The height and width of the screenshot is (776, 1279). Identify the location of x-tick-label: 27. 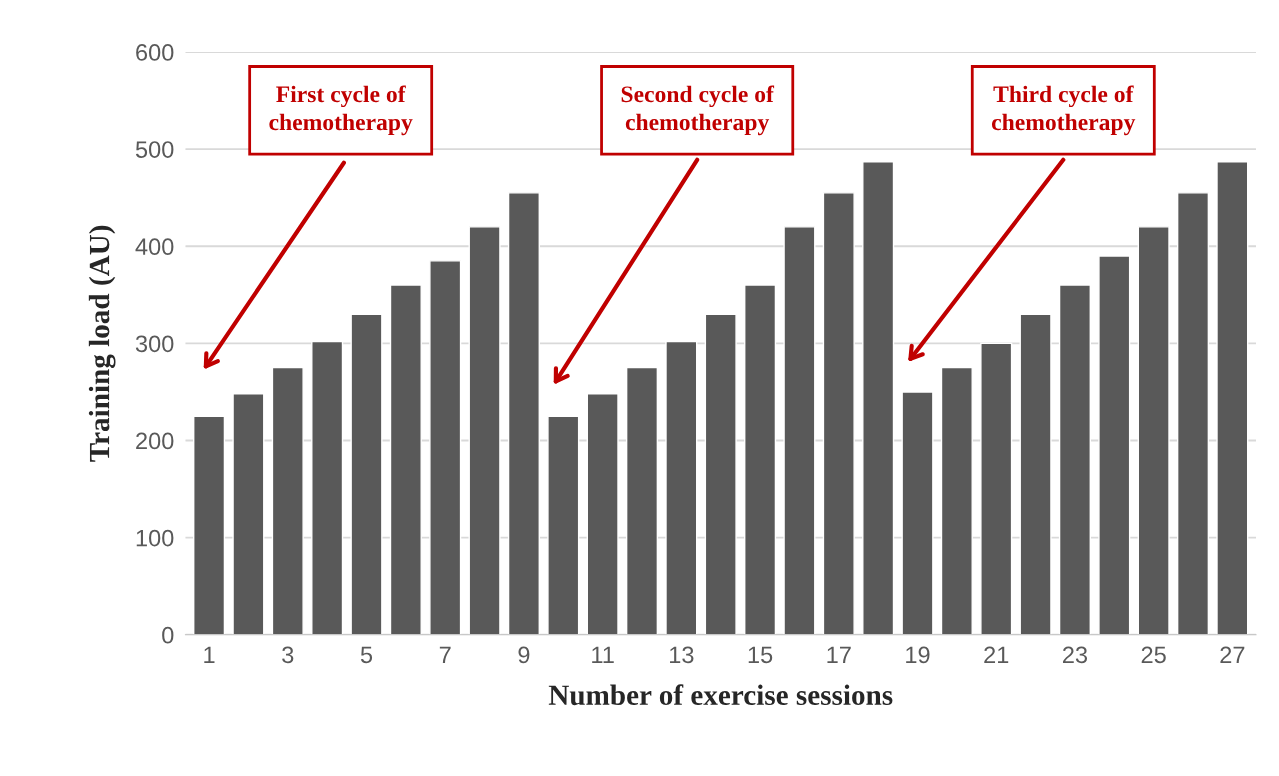
(1232, 654).